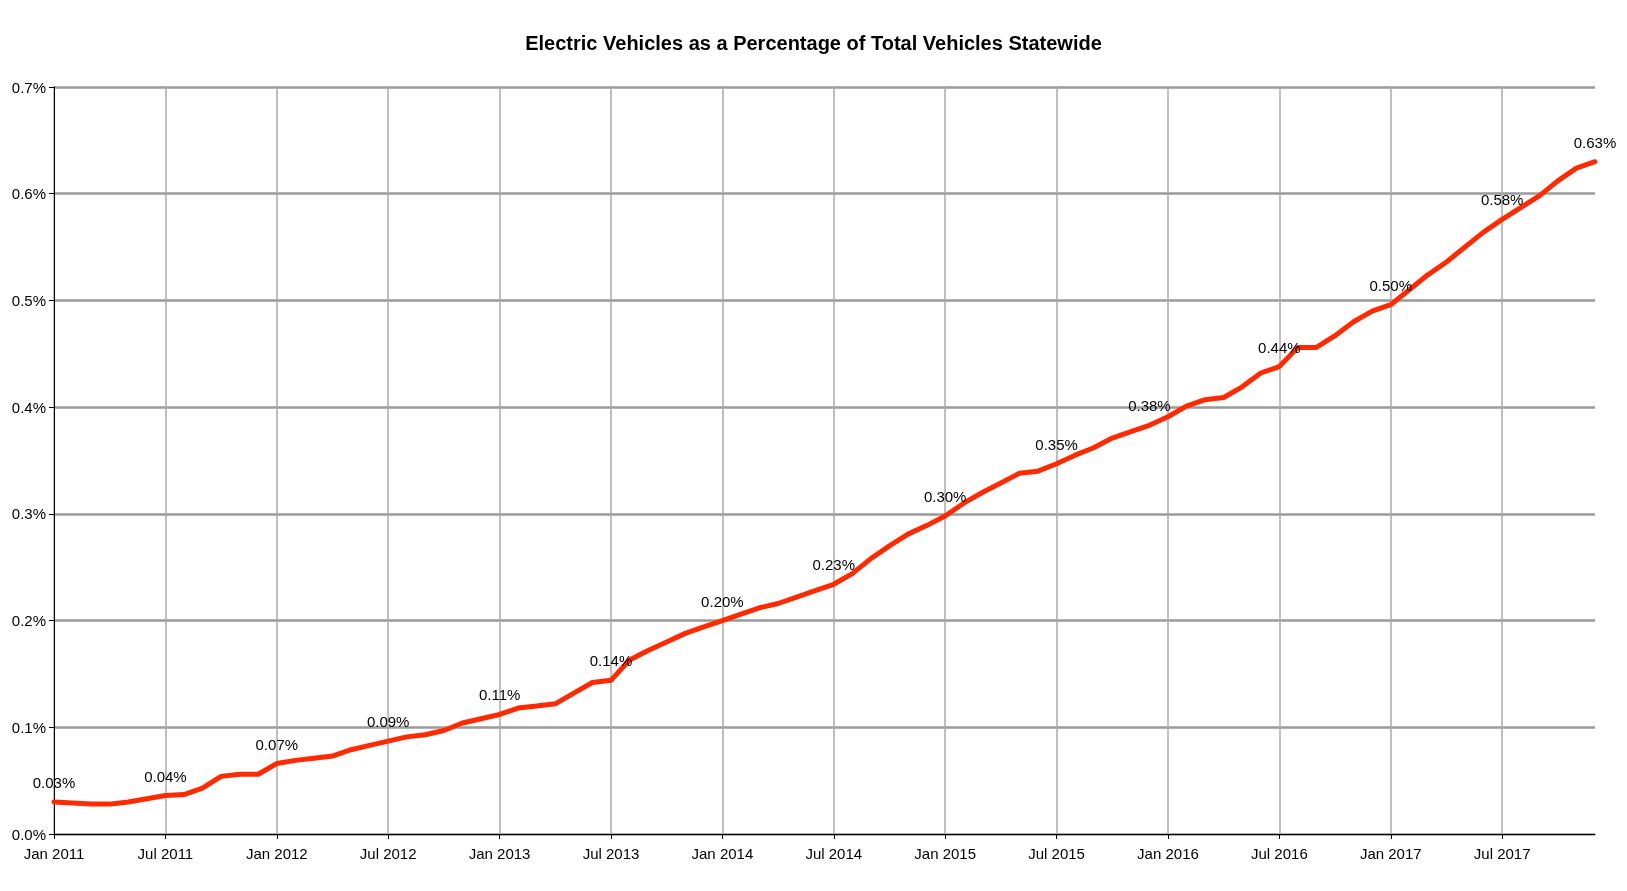  I want to click on y-tick-label: 0.0%, so click(28, 834).